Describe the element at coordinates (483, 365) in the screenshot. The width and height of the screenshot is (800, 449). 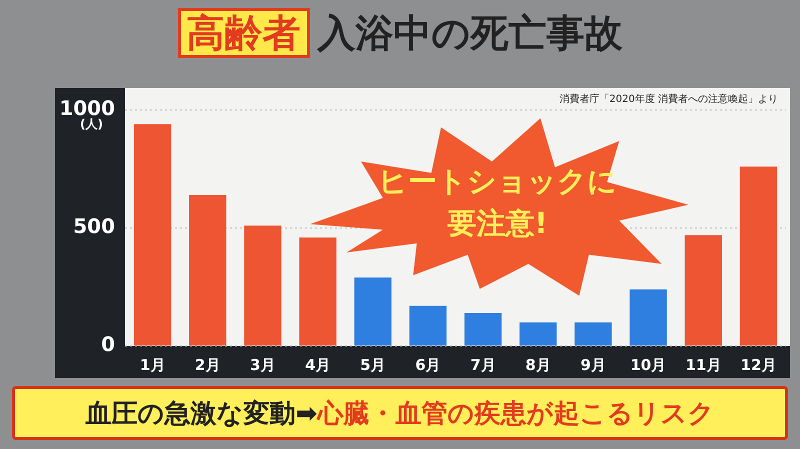
I see `x-tick-label: 7月` at that location.